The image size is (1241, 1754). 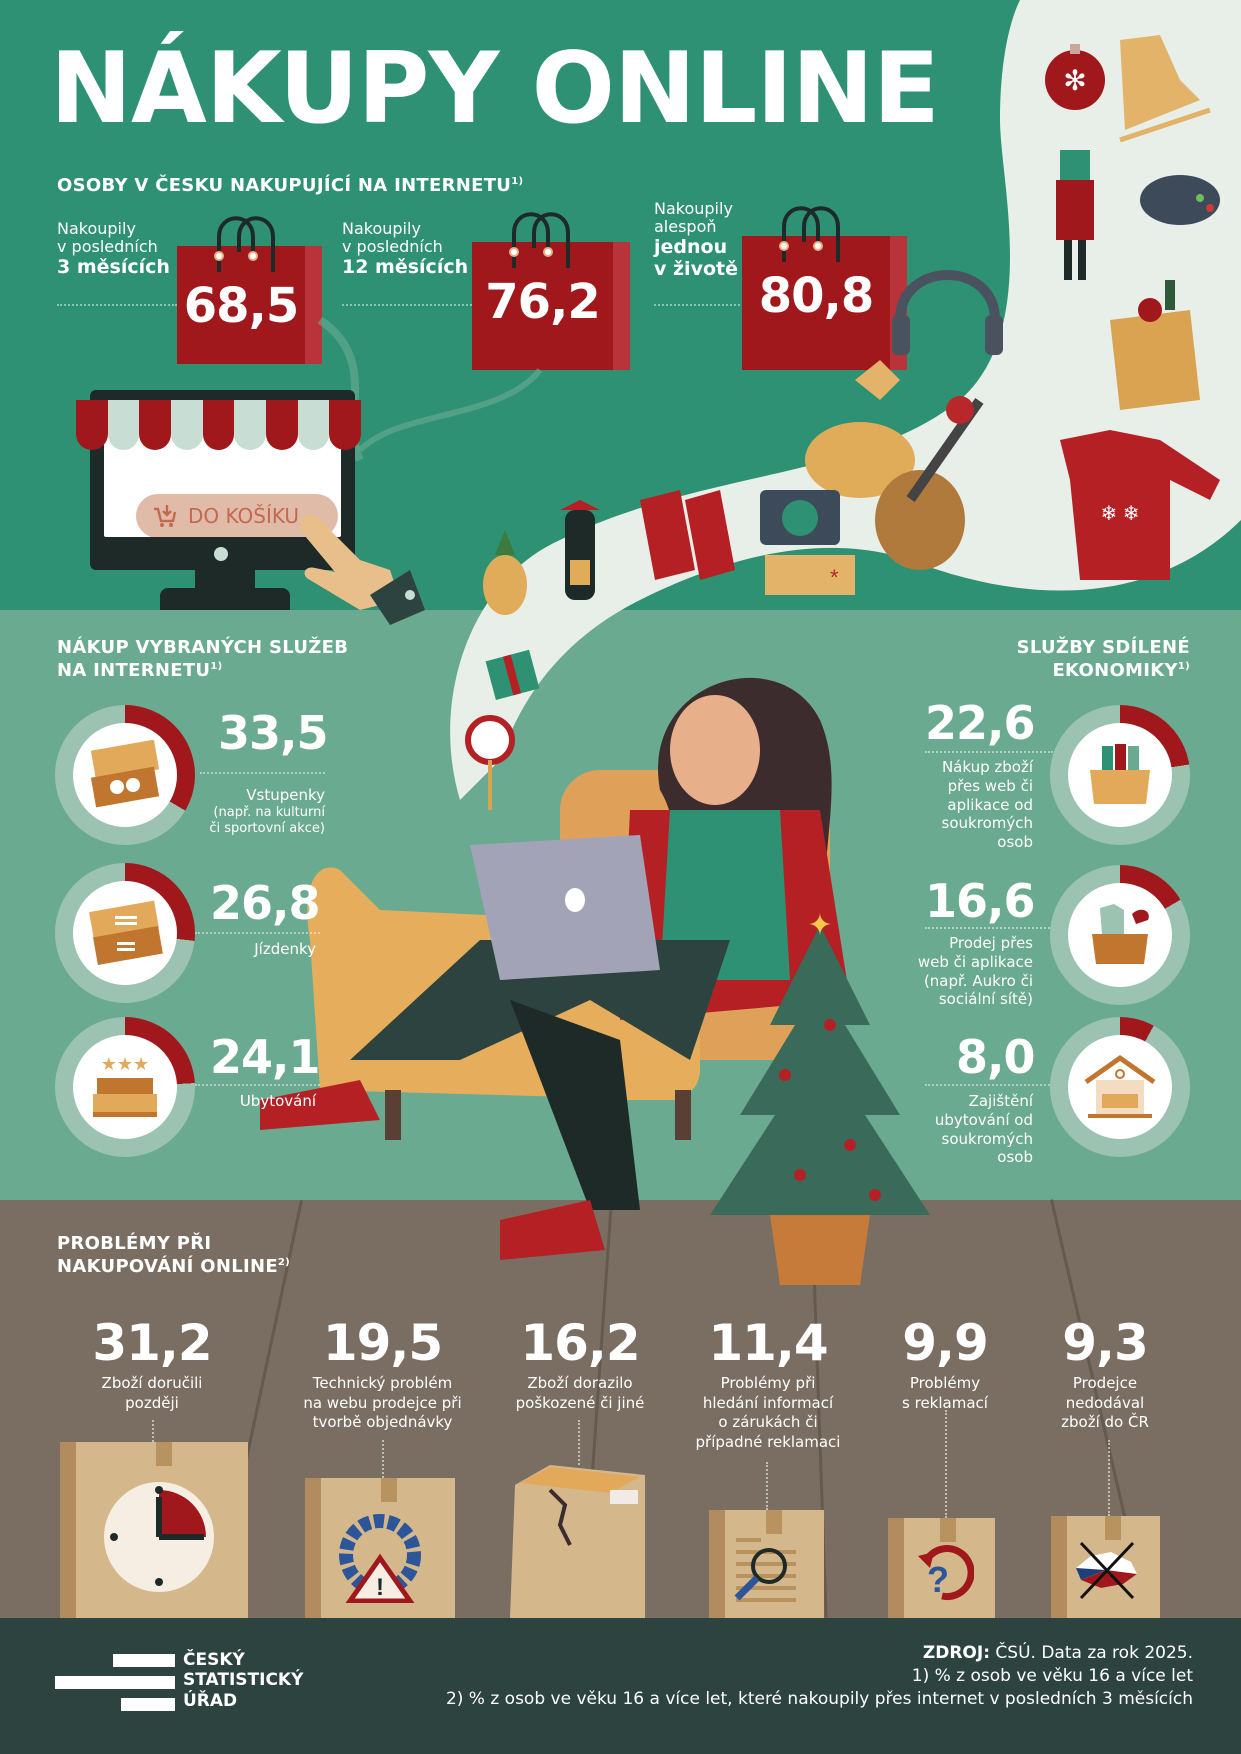 I want to click on problem-label: Problémy s reklamací, so click(x=945, y=1393).